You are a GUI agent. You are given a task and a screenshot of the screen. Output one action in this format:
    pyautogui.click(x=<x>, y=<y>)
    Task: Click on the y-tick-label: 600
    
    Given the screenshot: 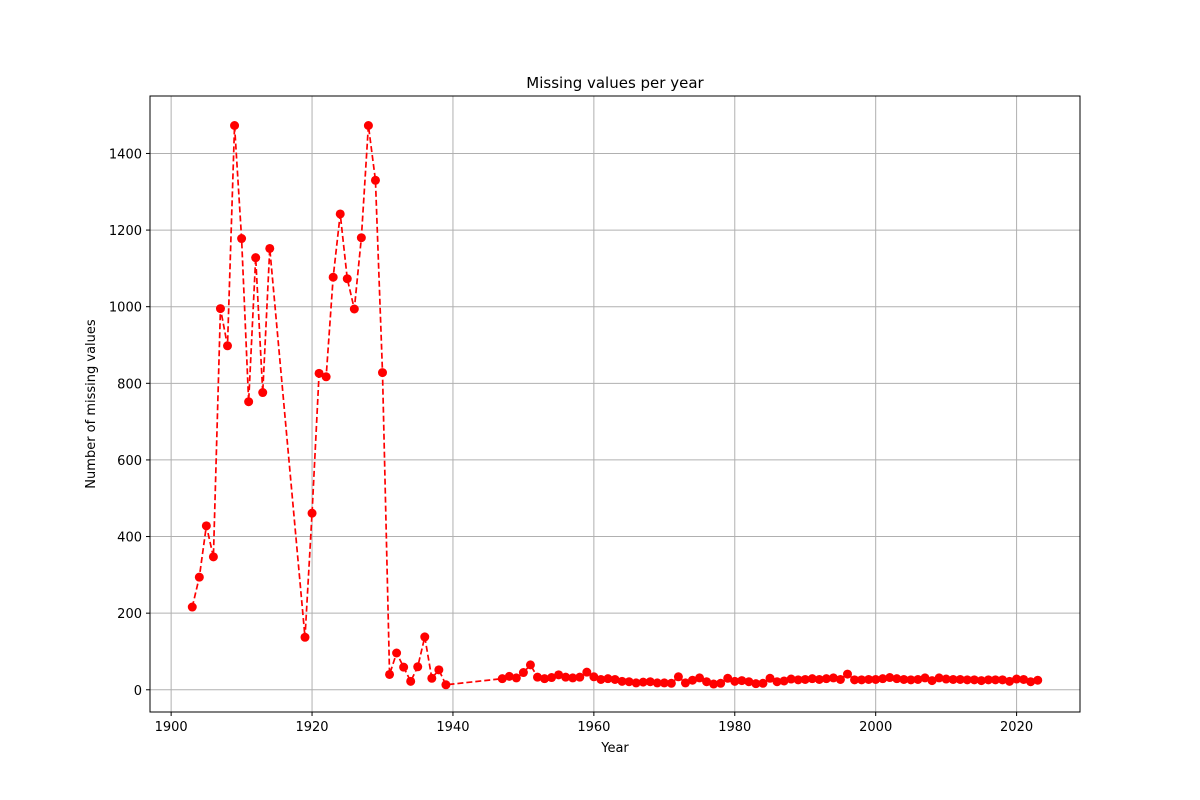 What is the action you would take?
    pyautogui.click(x=129, y=461)
    